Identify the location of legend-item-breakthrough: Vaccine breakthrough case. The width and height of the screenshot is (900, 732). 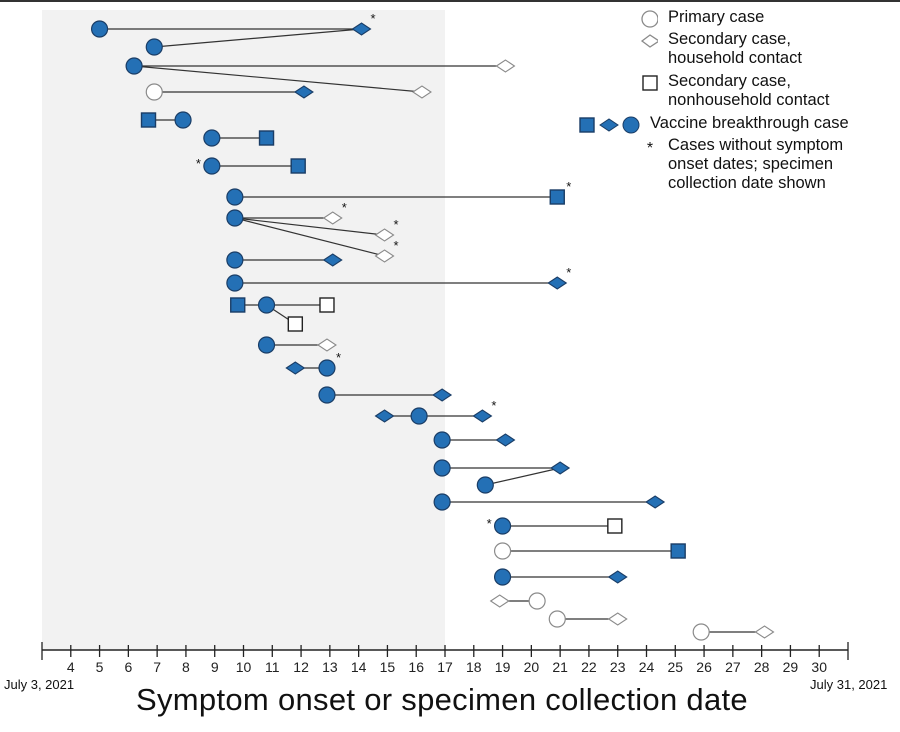
(738, 124).